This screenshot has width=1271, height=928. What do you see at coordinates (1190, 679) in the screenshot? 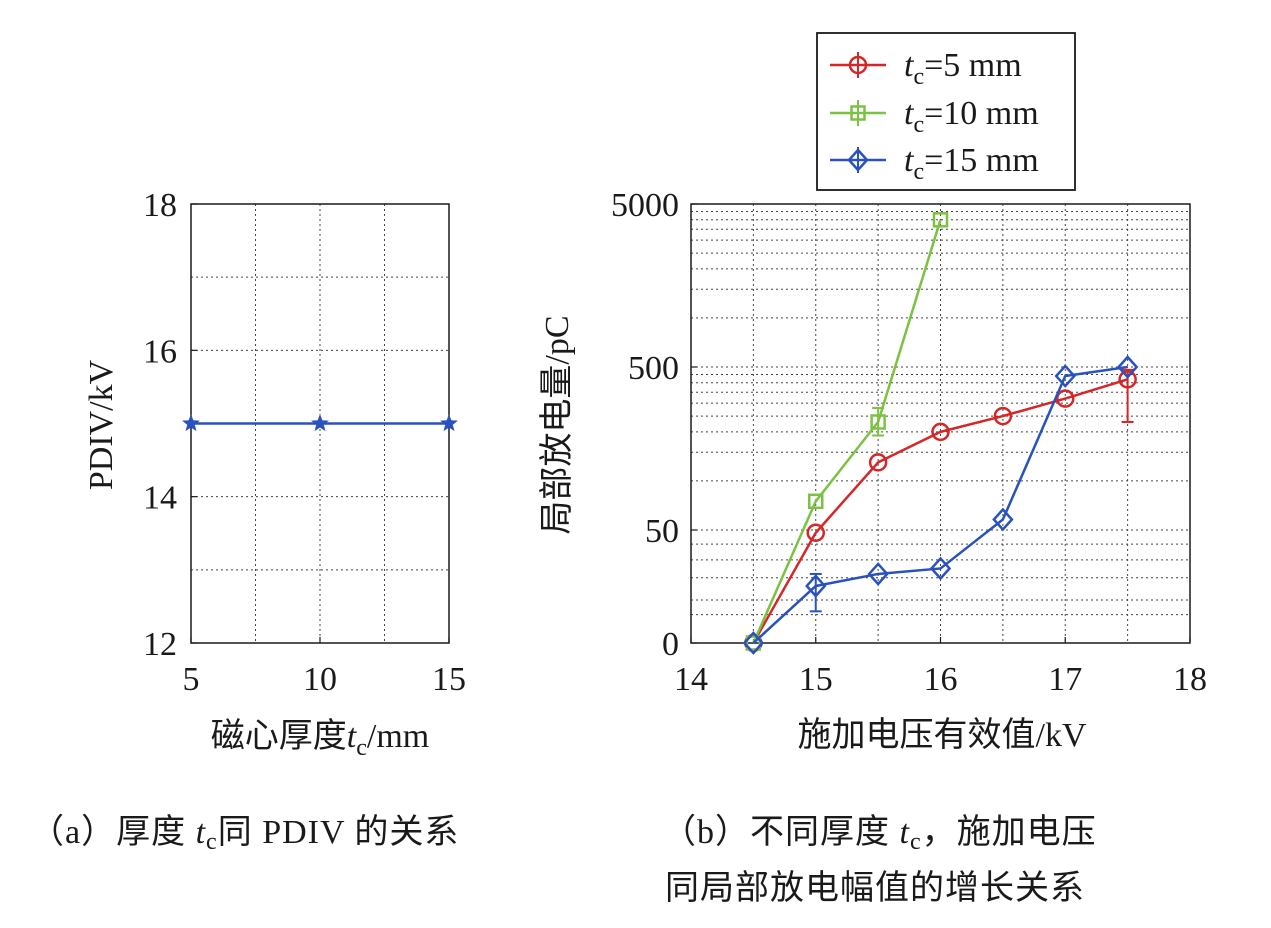
I see `x-tick-label: 18` at bounding box center [1190, 679].